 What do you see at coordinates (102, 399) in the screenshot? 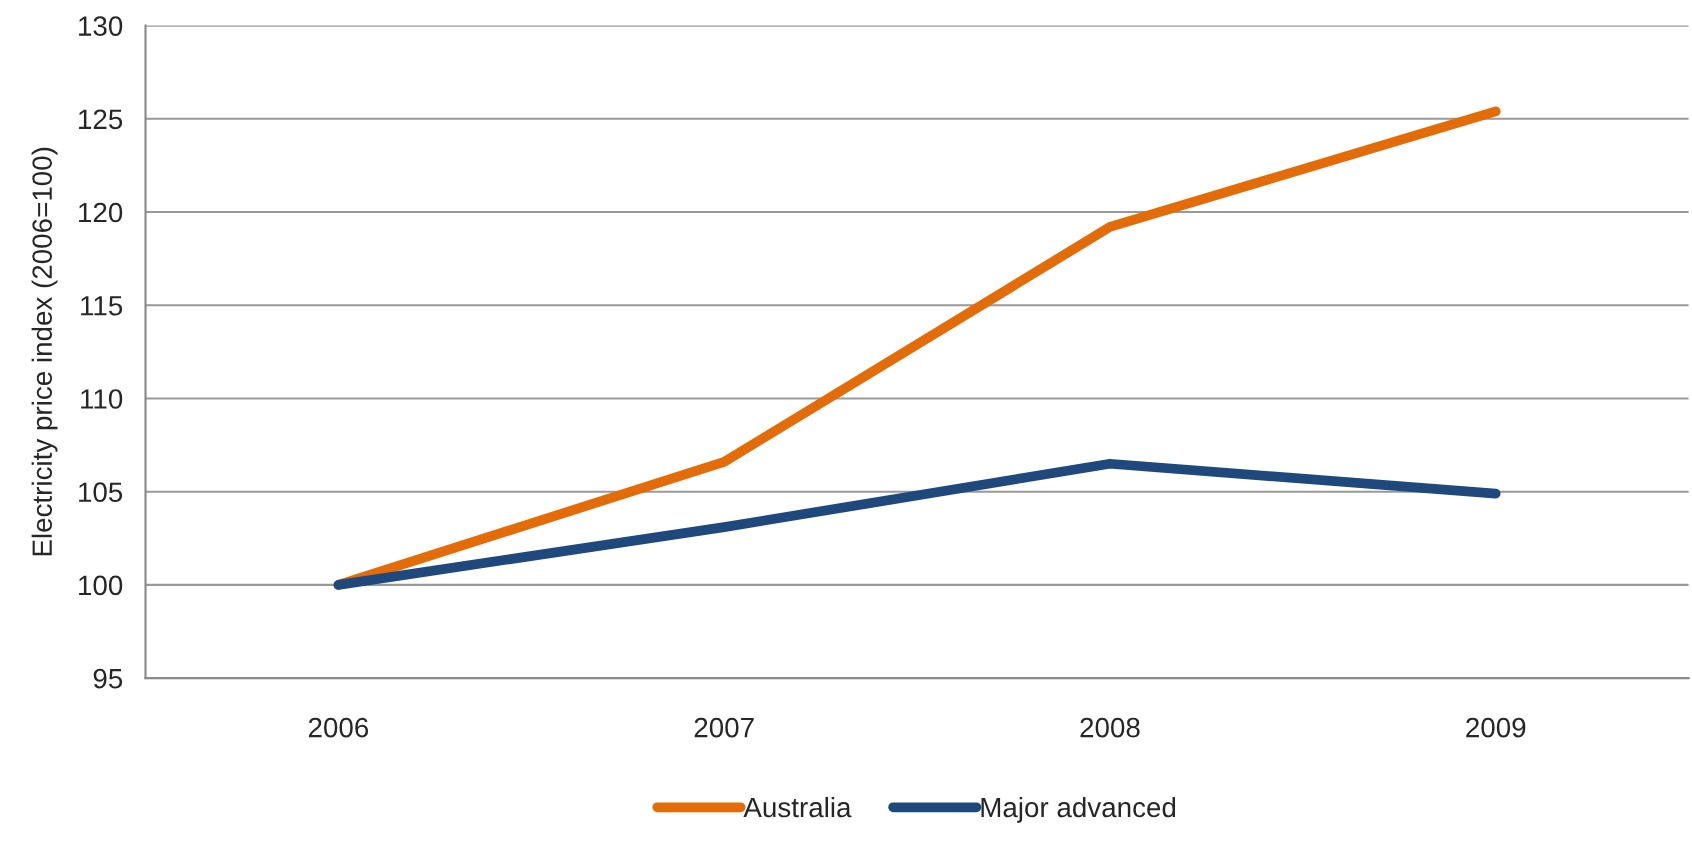
I see `y-tick-label: 110` at bounding box center [102, 399].